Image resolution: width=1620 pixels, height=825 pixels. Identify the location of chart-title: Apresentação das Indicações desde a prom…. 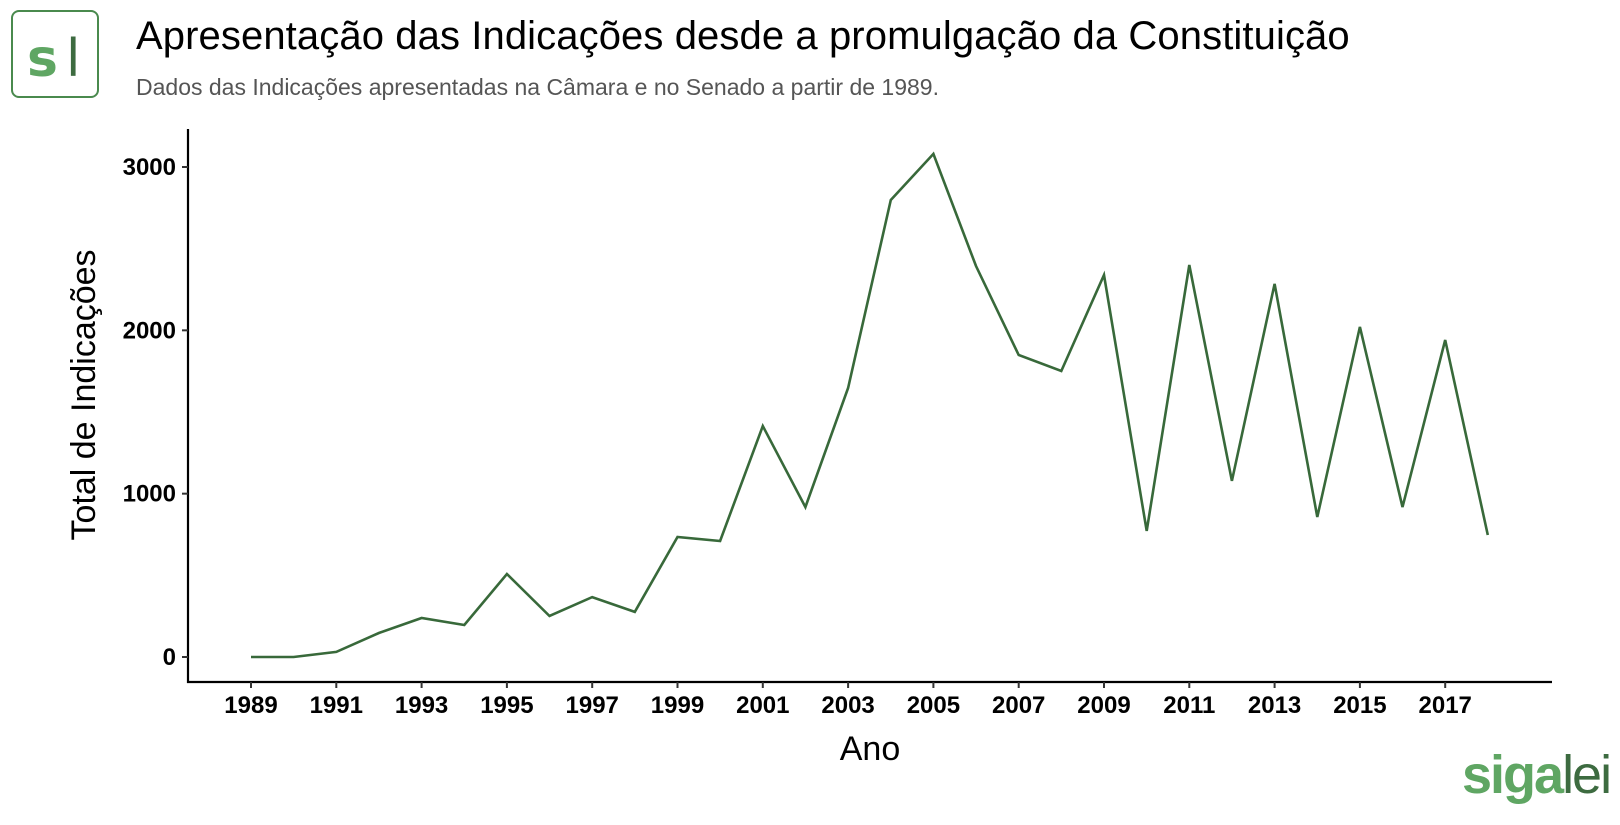
(743, 36).